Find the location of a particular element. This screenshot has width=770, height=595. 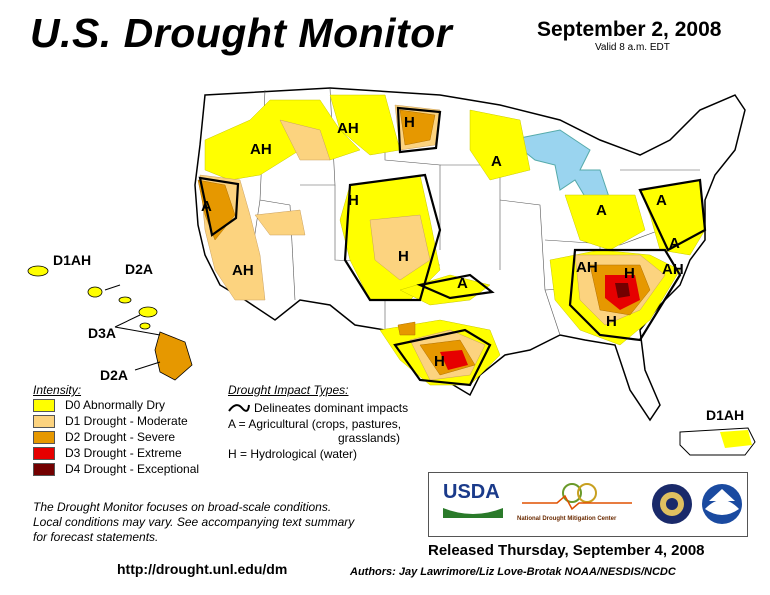

label-h-south-carolina: H is located at coordinates (611, 321).